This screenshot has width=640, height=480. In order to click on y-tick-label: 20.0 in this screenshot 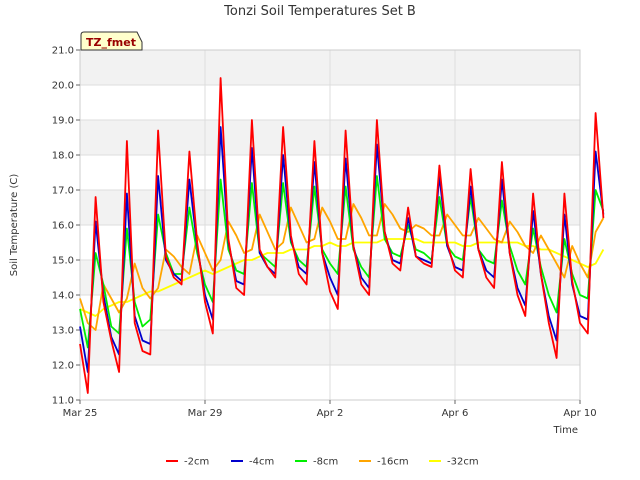, I will do `click(63, 86)`.